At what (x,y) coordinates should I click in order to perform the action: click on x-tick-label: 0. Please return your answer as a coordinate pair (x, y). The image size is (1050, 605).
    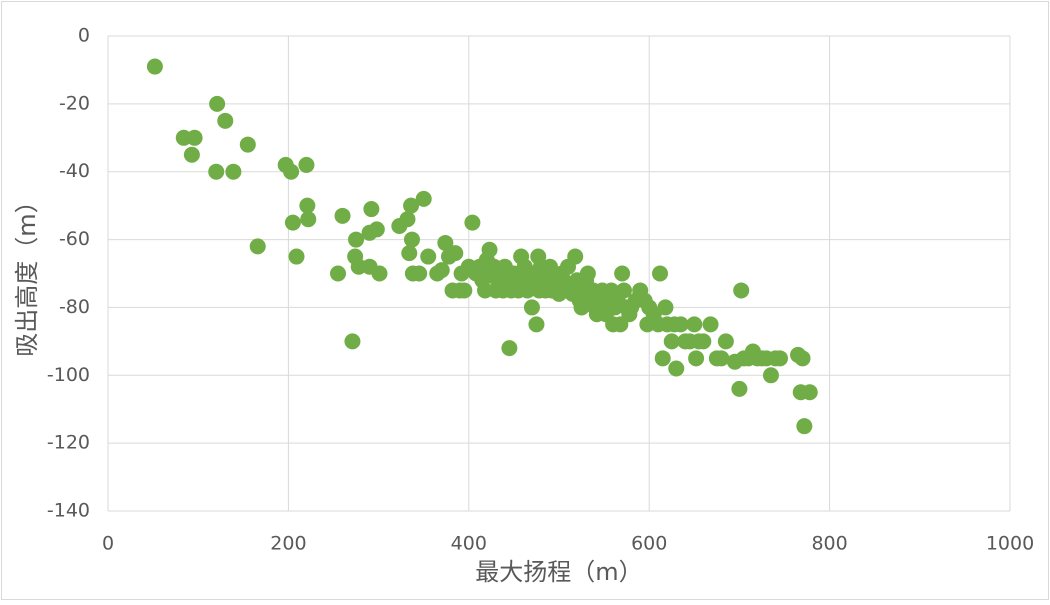
    Looking at the image, I should click on (108, 544).